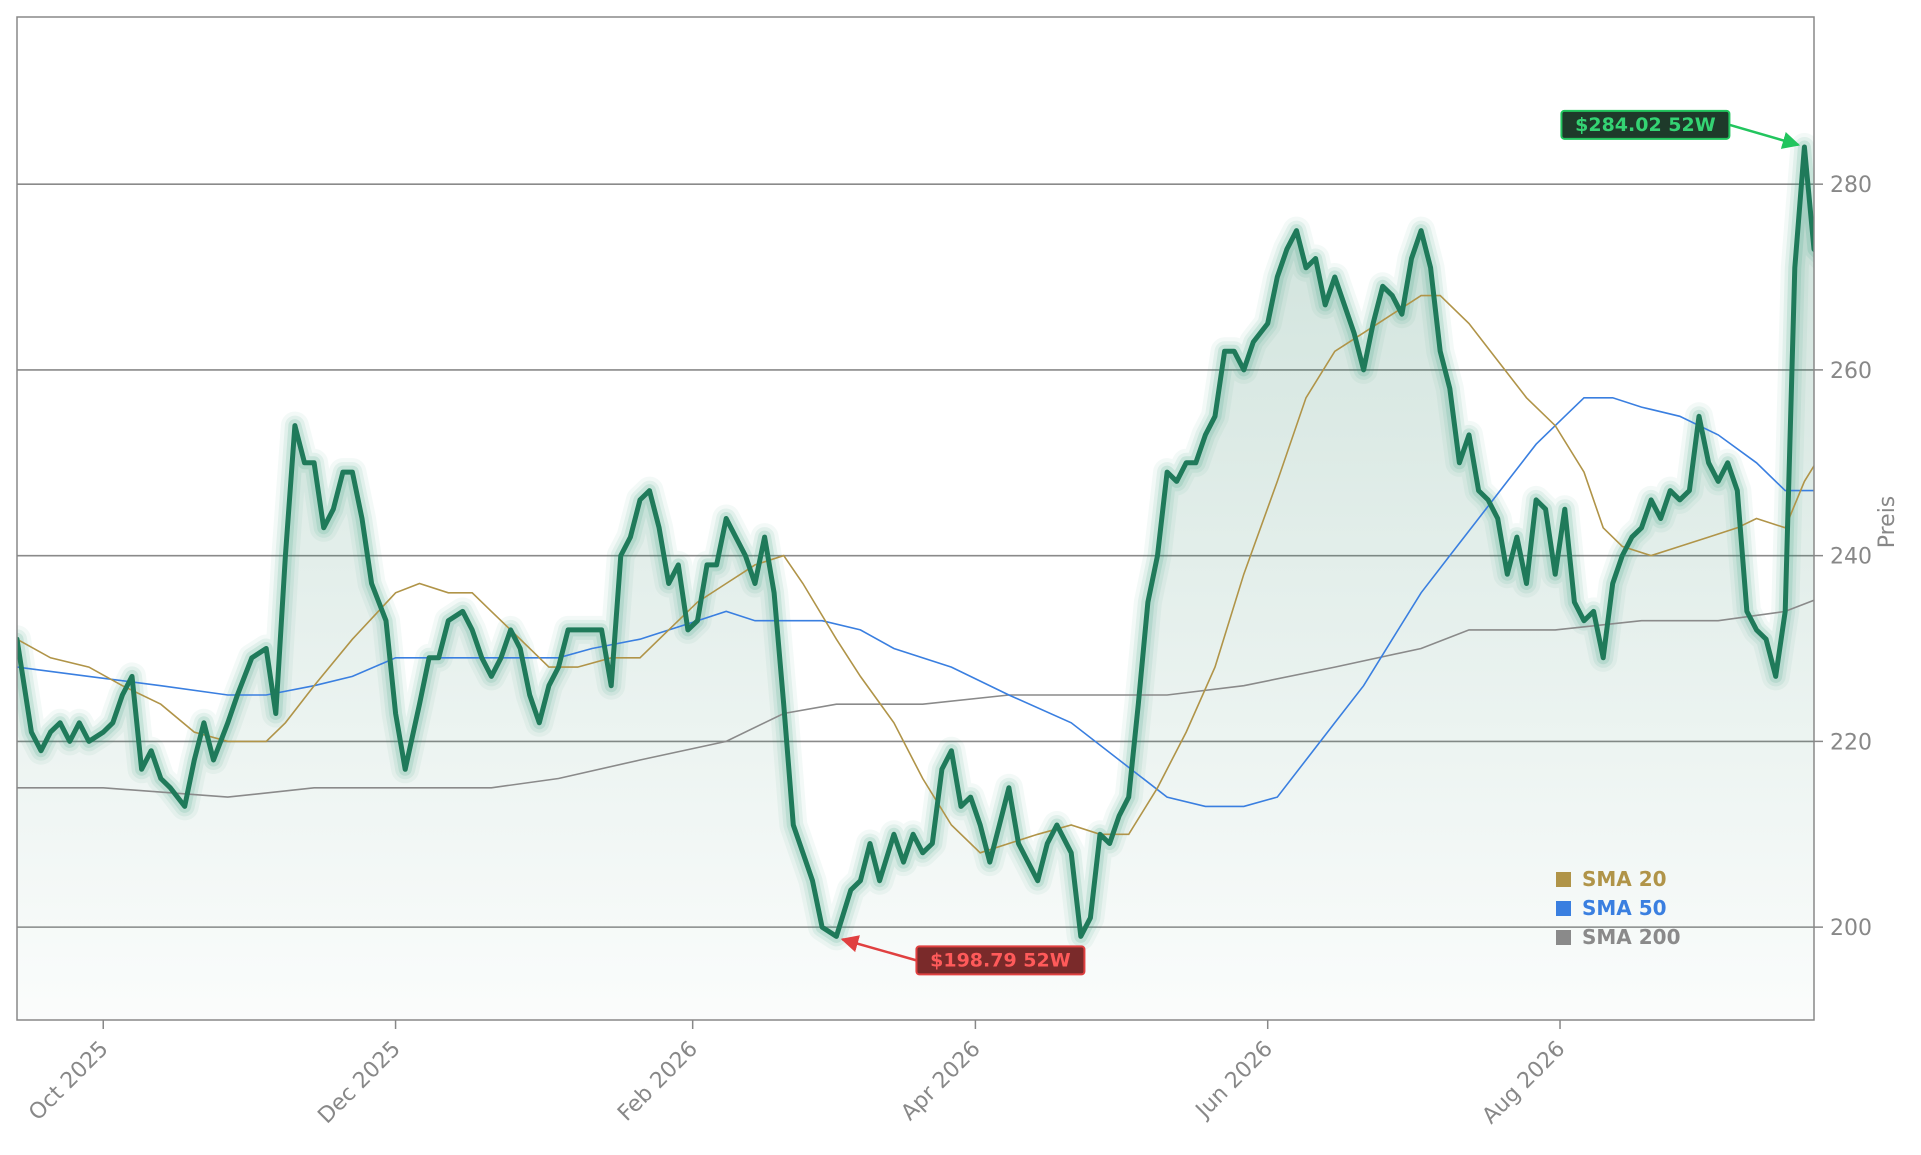  What do you see at coordinates (658, 1082) in the screenshot?
I see `x-tick-label: Feb 2026` at bounding box center [658, 1082].